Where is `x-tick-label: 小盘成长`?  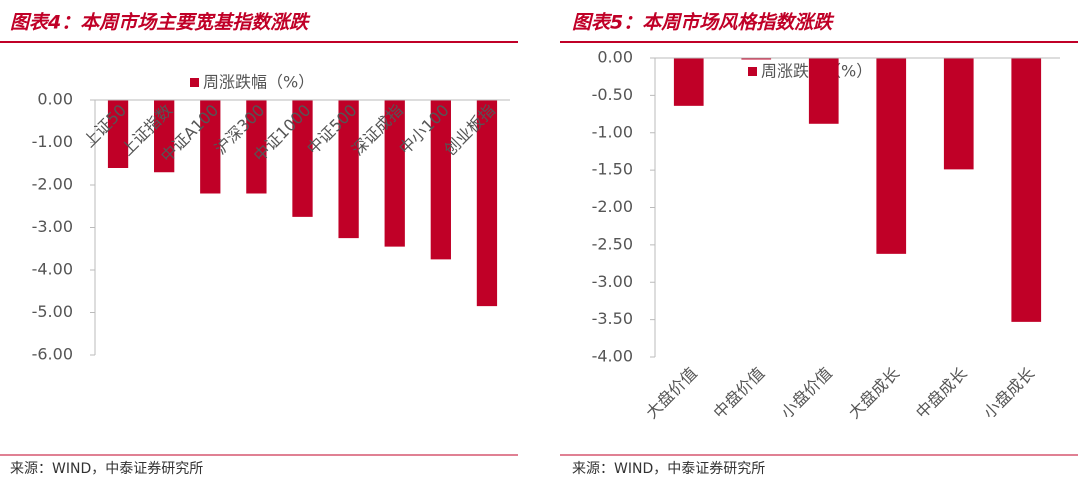
x-tick-label: 小盘成长 is located at coordinates (1009, 393).